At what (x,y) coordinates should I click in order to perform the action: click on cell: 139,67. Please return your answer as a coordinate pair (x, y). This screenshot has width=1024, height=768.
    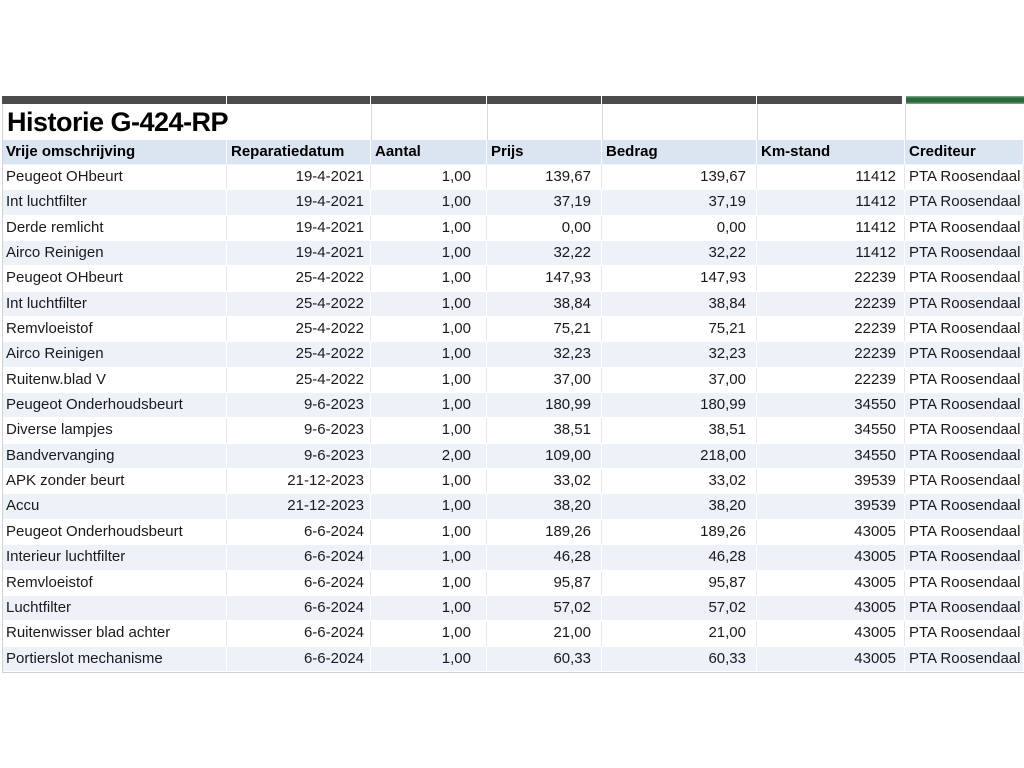
    Looking at the image, I should click on (679, 178).